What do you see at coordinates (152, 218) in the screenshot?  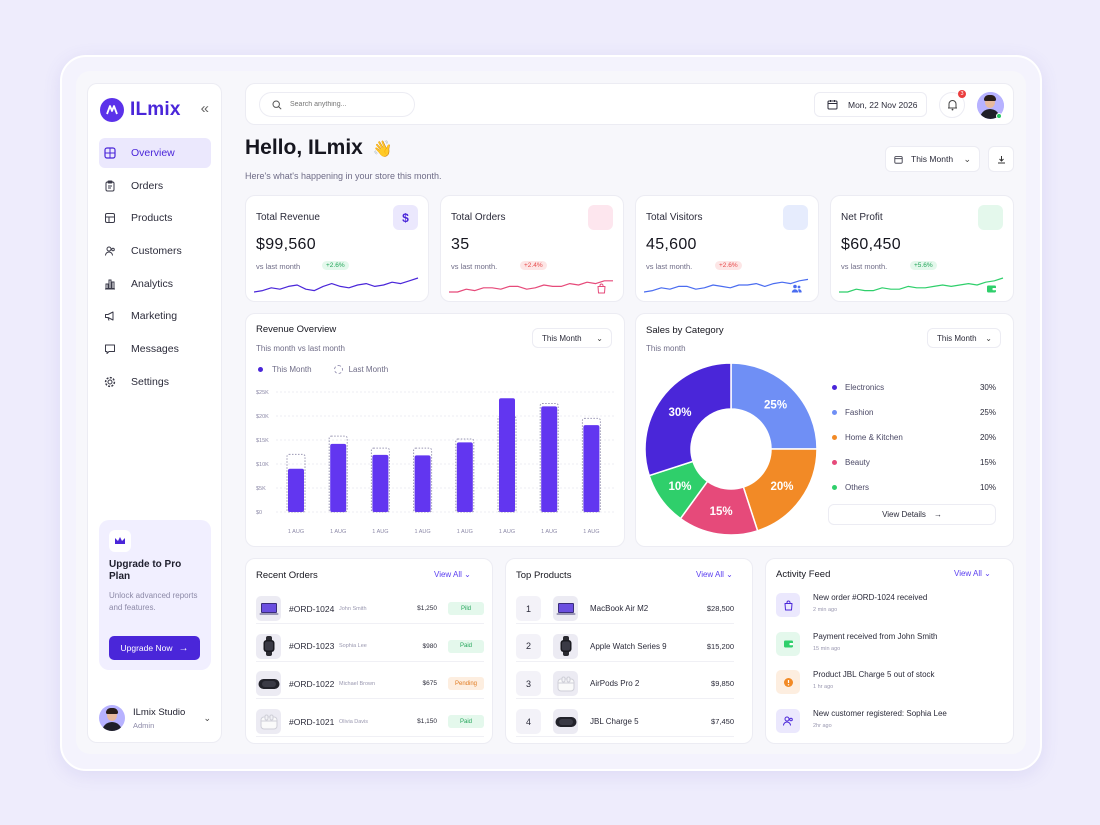 I see `sidebar-item-label: Products` at bounding box center [152, 218].